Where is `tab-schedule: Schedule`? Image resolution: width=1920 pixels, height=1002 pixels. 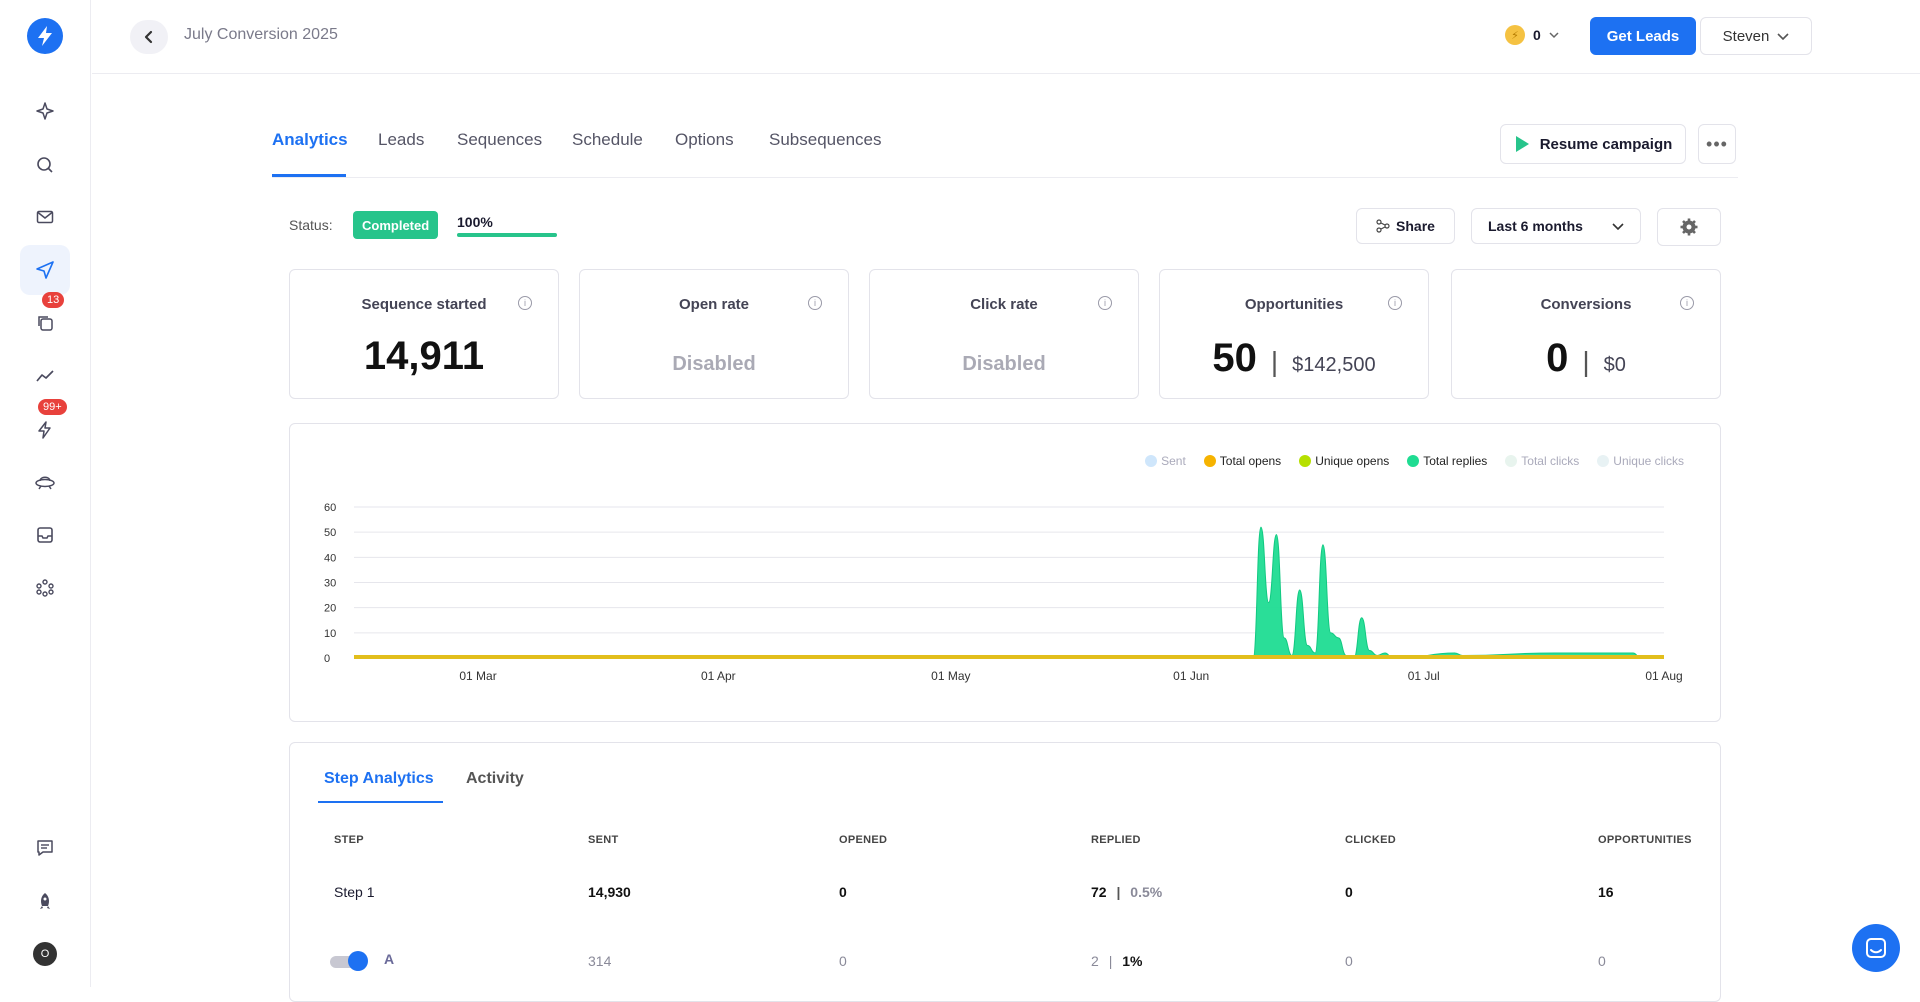 tab-schedule: Schedule is located at coordinates (607, 139).